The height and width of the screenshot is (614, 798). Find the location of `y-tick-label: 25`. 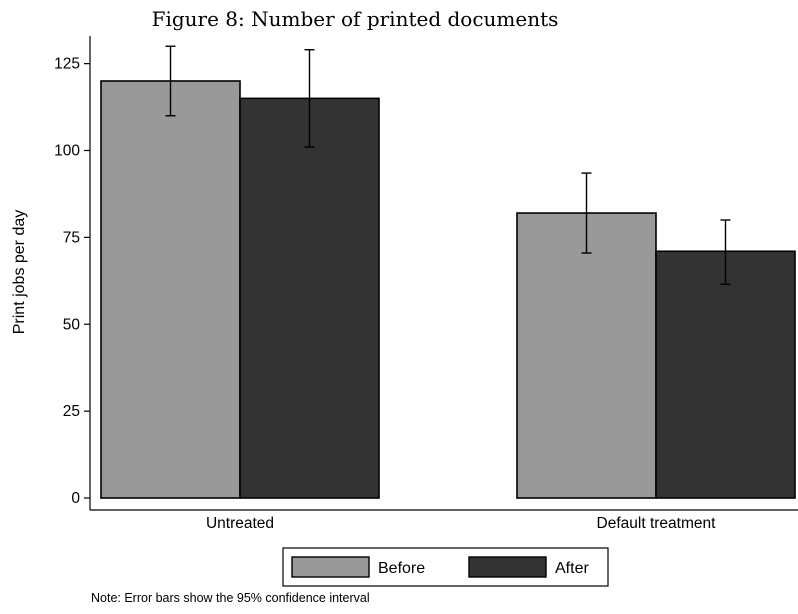

y-tick-label: 25 is located at coordinates (71, 411).